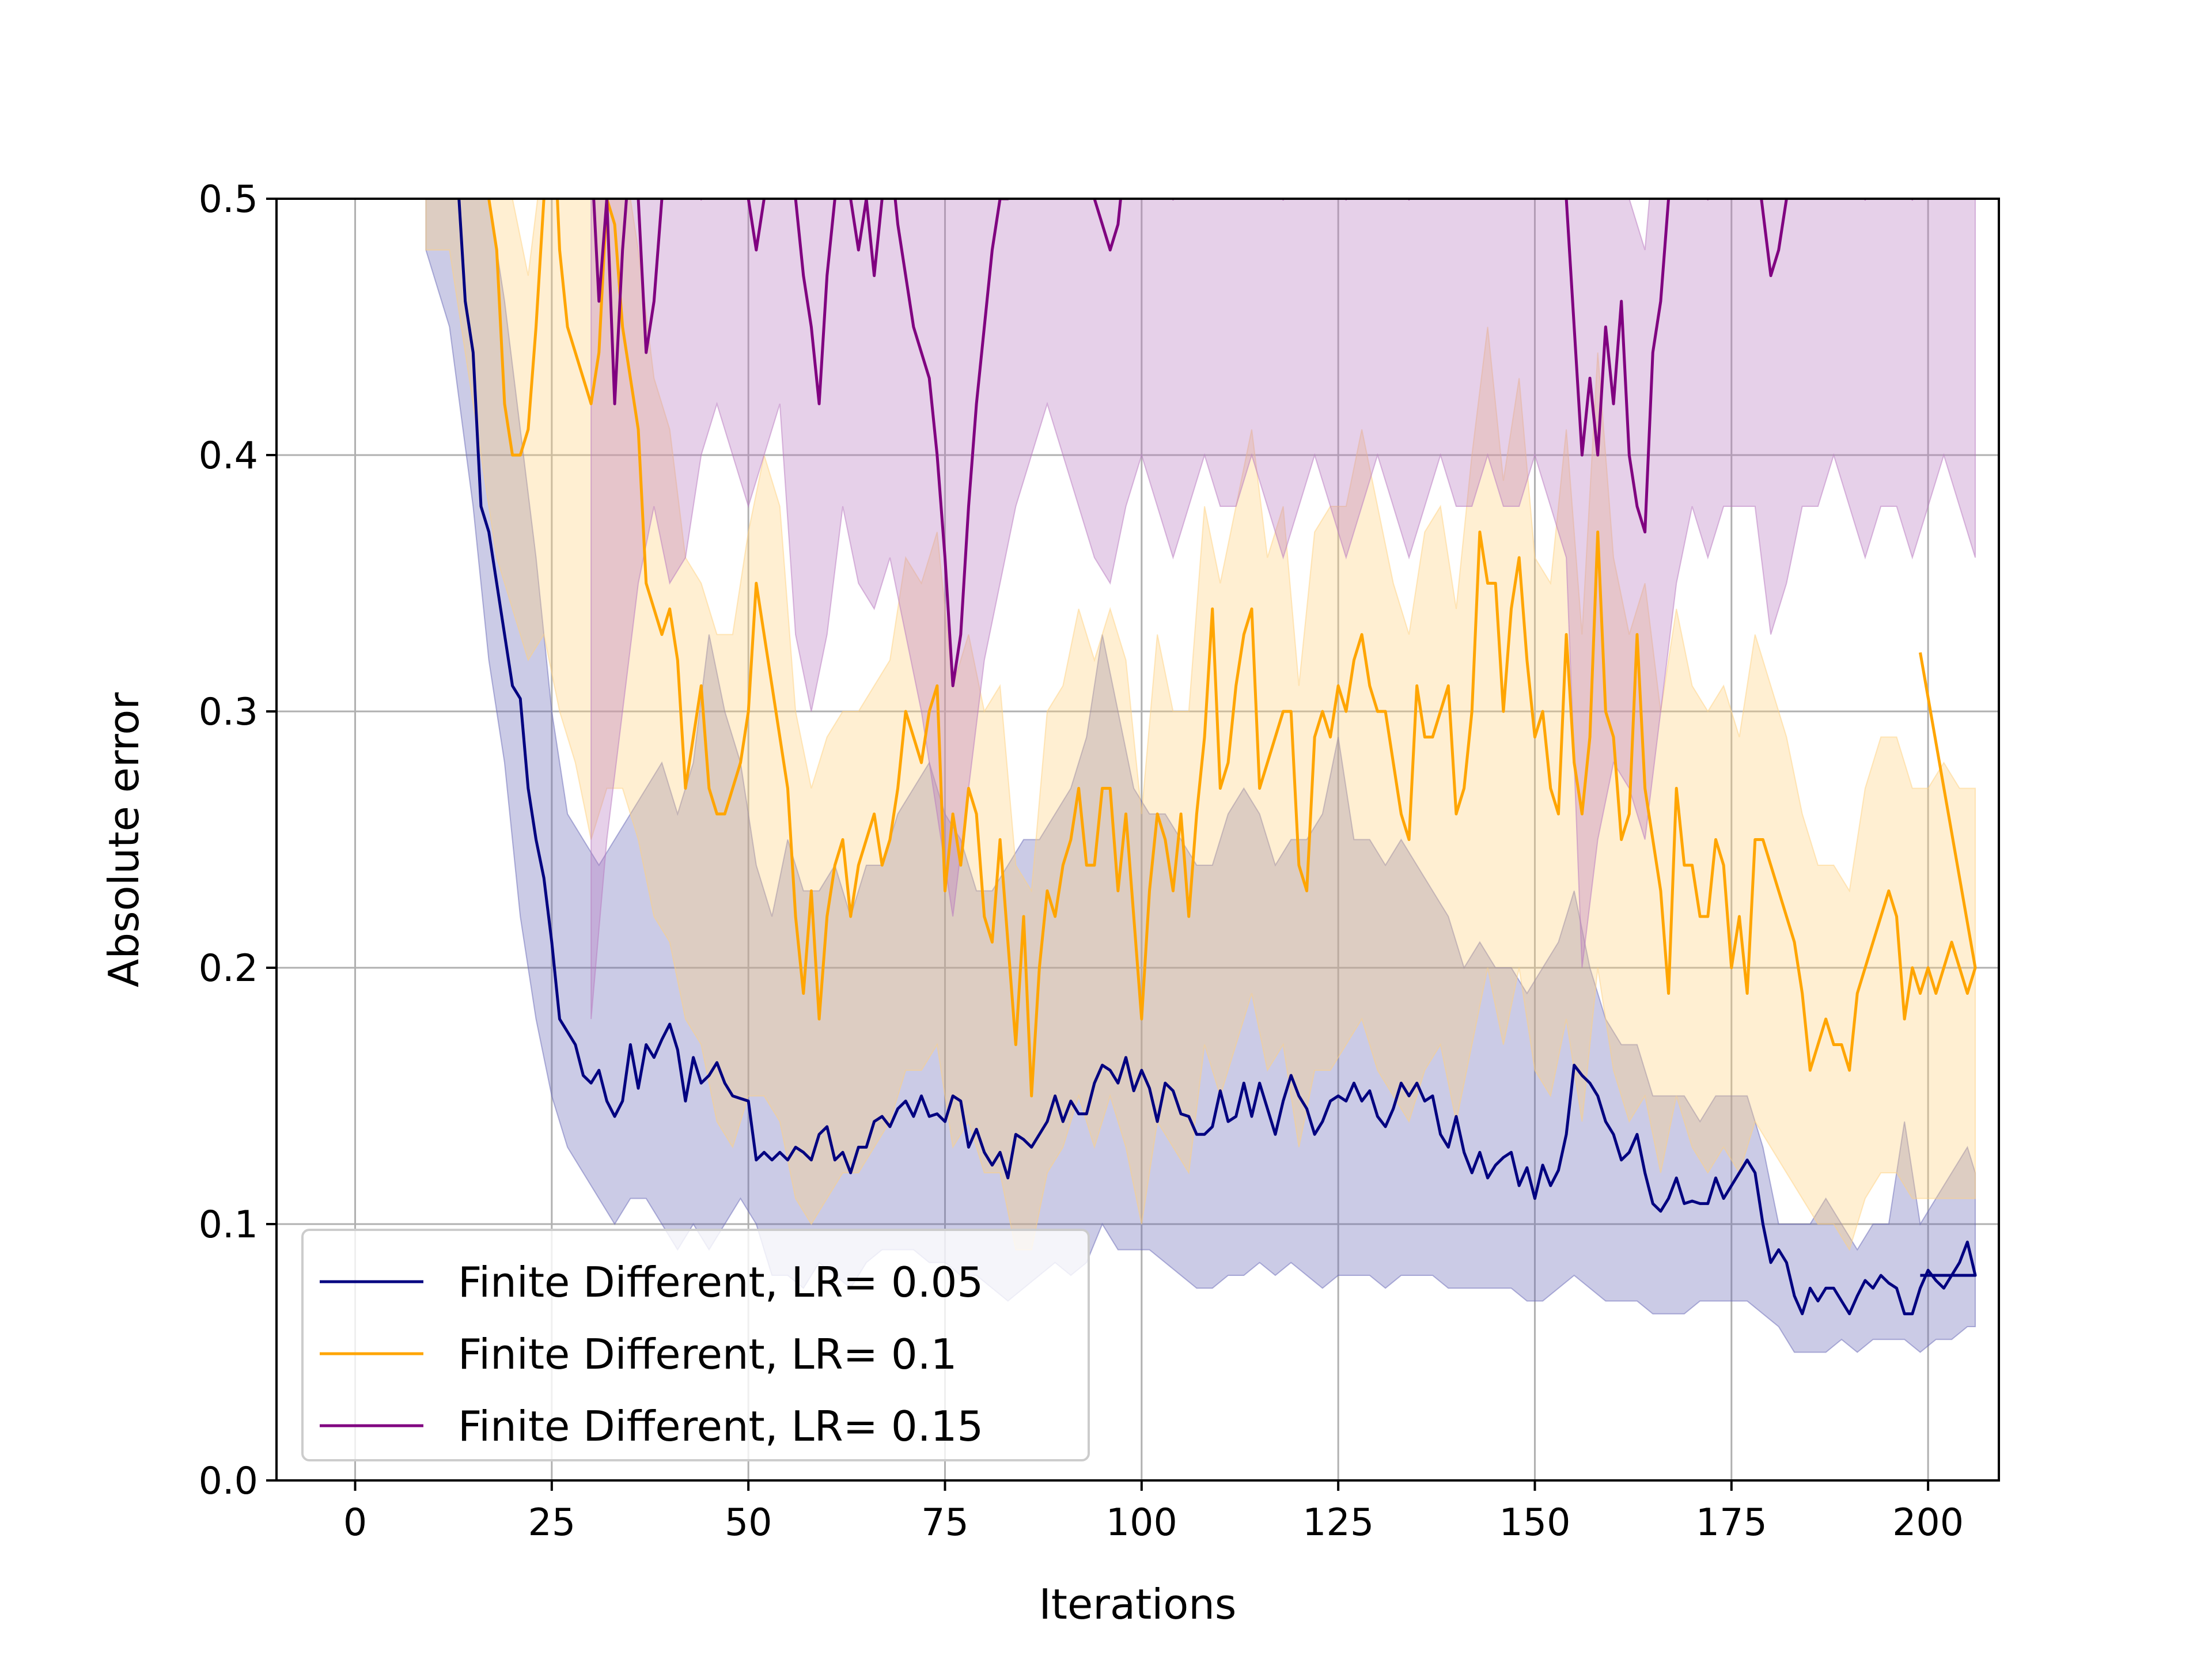 Image resolution: width=2212 pixels, height=1659 pixels. What do you see at coordinates (228, 1481) in the screenshot?
I see `y-tick-label: 0.0` at bounding box center [228, 1481].